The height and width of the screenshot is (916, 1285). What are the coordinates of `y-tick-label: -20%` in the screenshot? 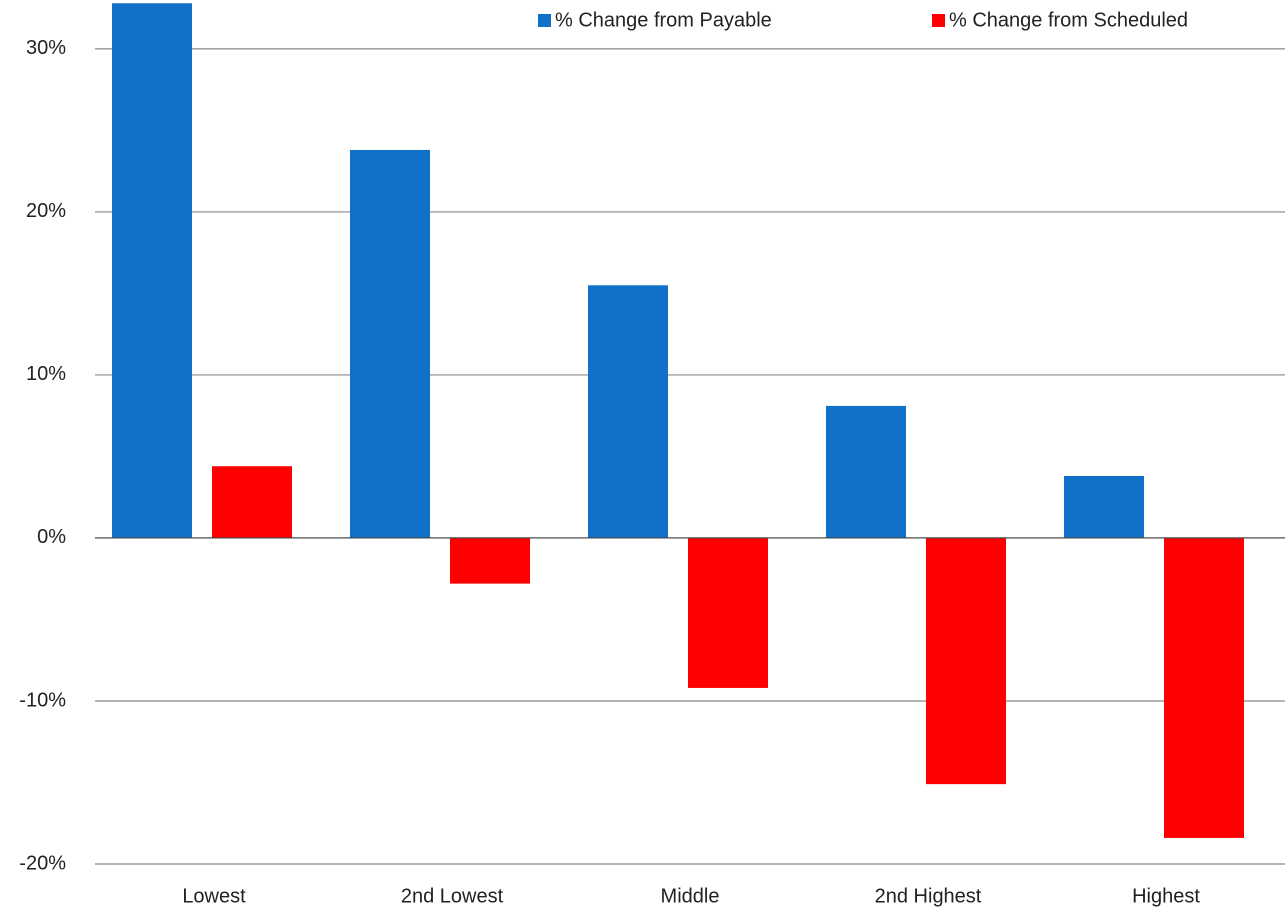 It's located at (42, 863).